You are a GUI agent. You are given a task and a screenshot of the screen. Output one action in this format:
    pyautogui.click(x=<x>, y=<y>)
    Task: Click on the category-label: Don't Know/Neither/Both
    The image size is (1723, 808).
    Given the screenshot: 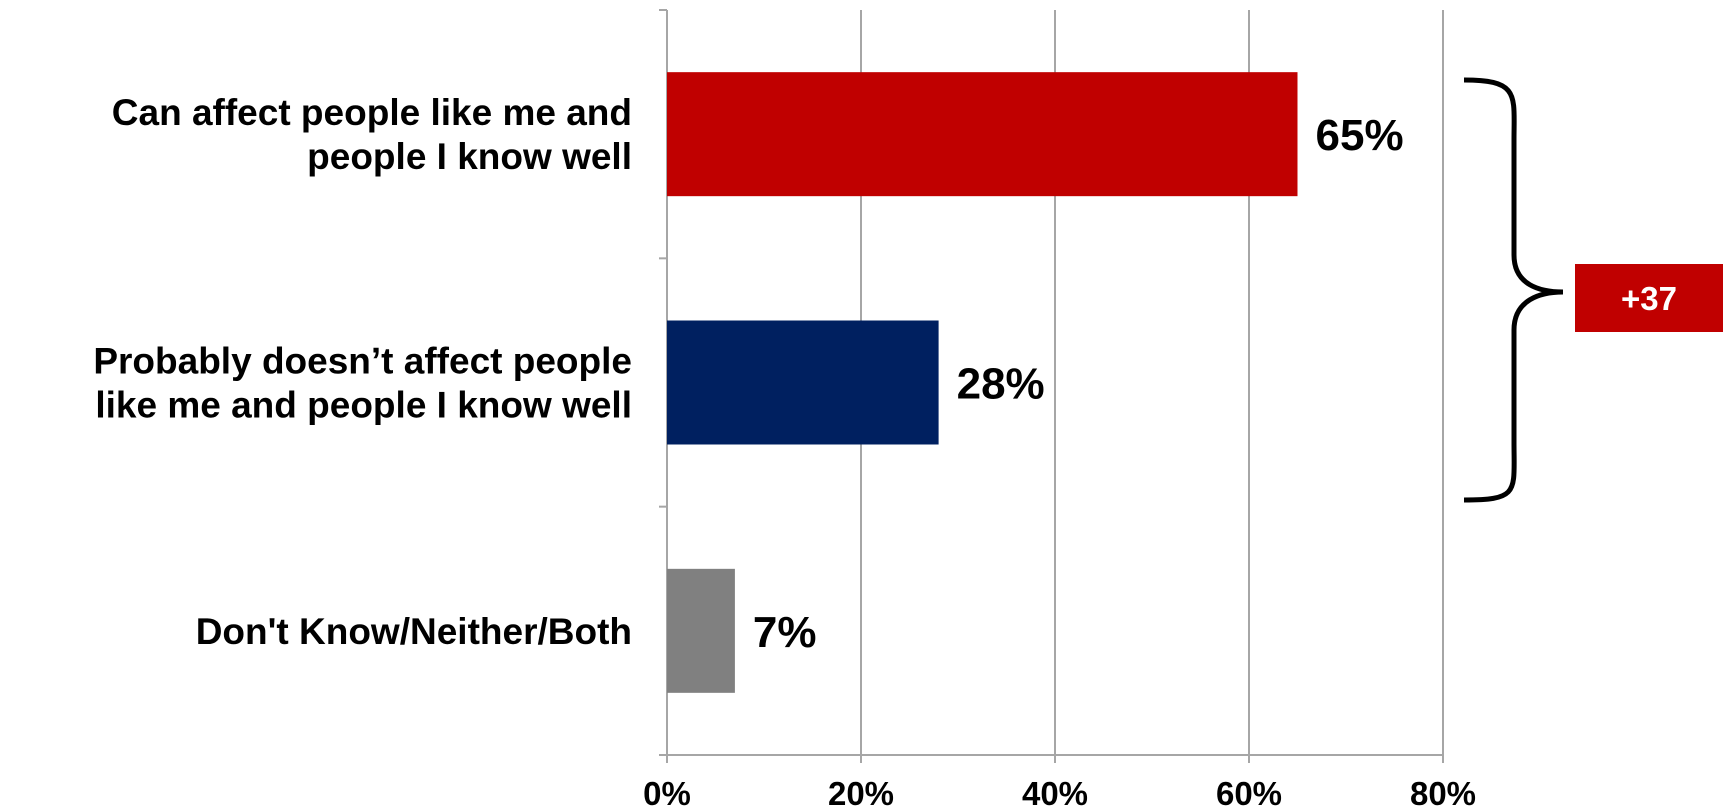 What is the action you would take?
    pyautogui.click(x=414, y=631)
    